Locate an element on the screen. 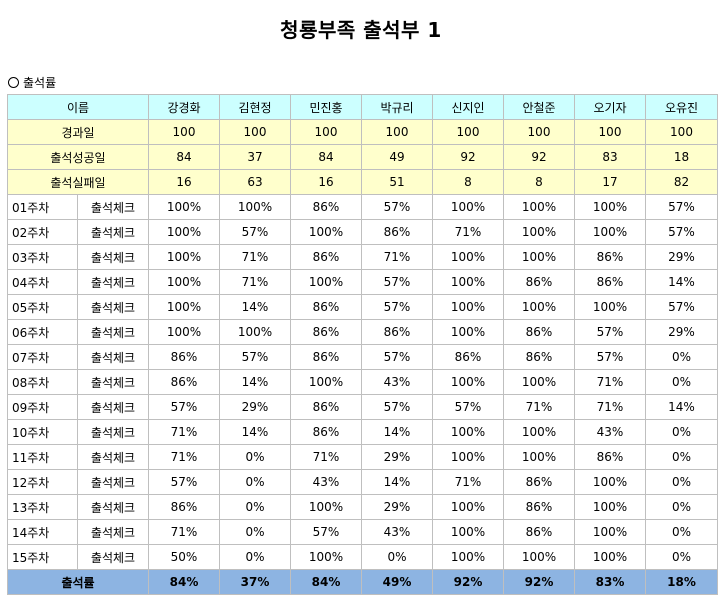  total-value-cell: 18% is located at coordinates (681, 582).